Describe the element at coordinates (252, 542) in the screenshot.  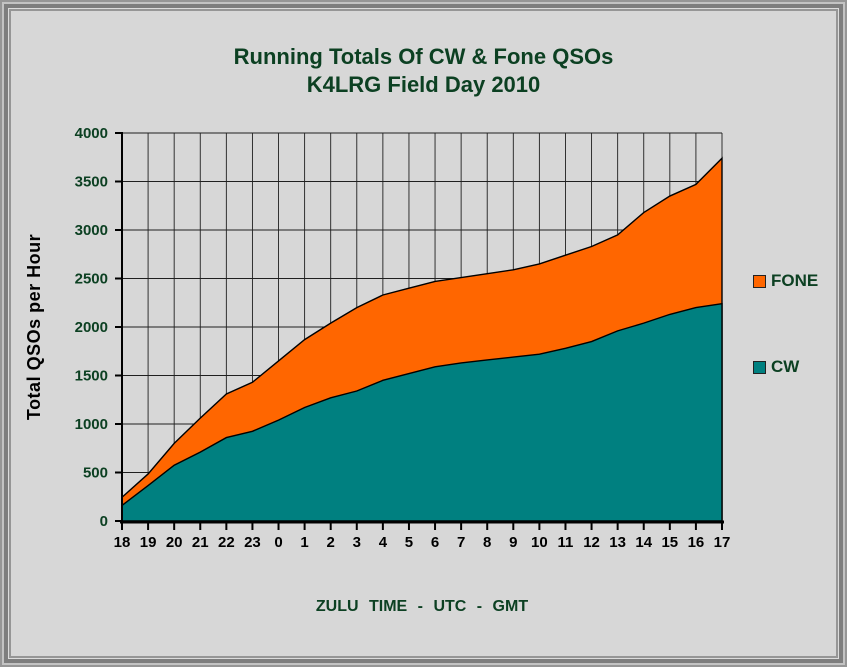
I see `x-tick-label: 23` at that location.